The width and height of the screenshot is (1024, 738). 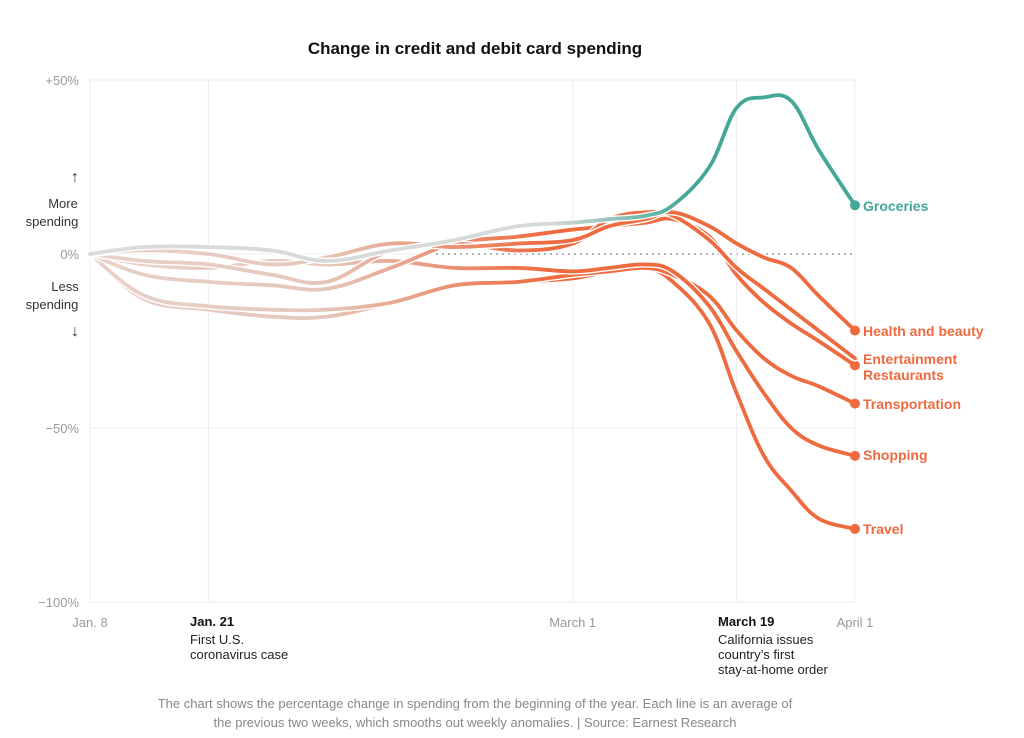 What do you see at coordinates (89, 622) in the screenshot?
I see `x-tick-label: Jan. 8` at bounding box center [89, 622].